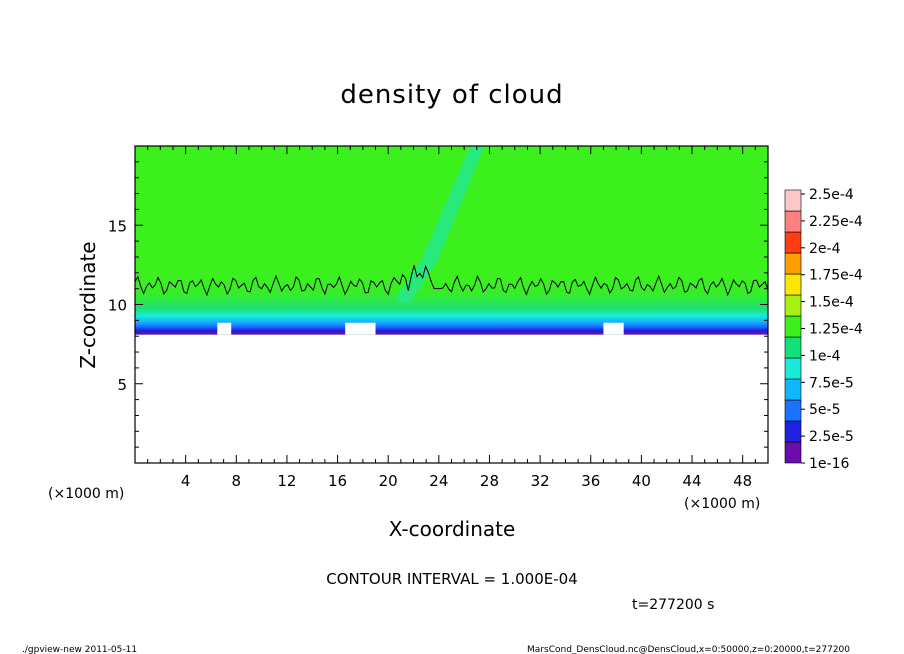 The image size is (904, 654). What do you see at coordinates (489, 481) in the screenshot?
I see `x-tick-label: 28` at bounding box center [489, 481].